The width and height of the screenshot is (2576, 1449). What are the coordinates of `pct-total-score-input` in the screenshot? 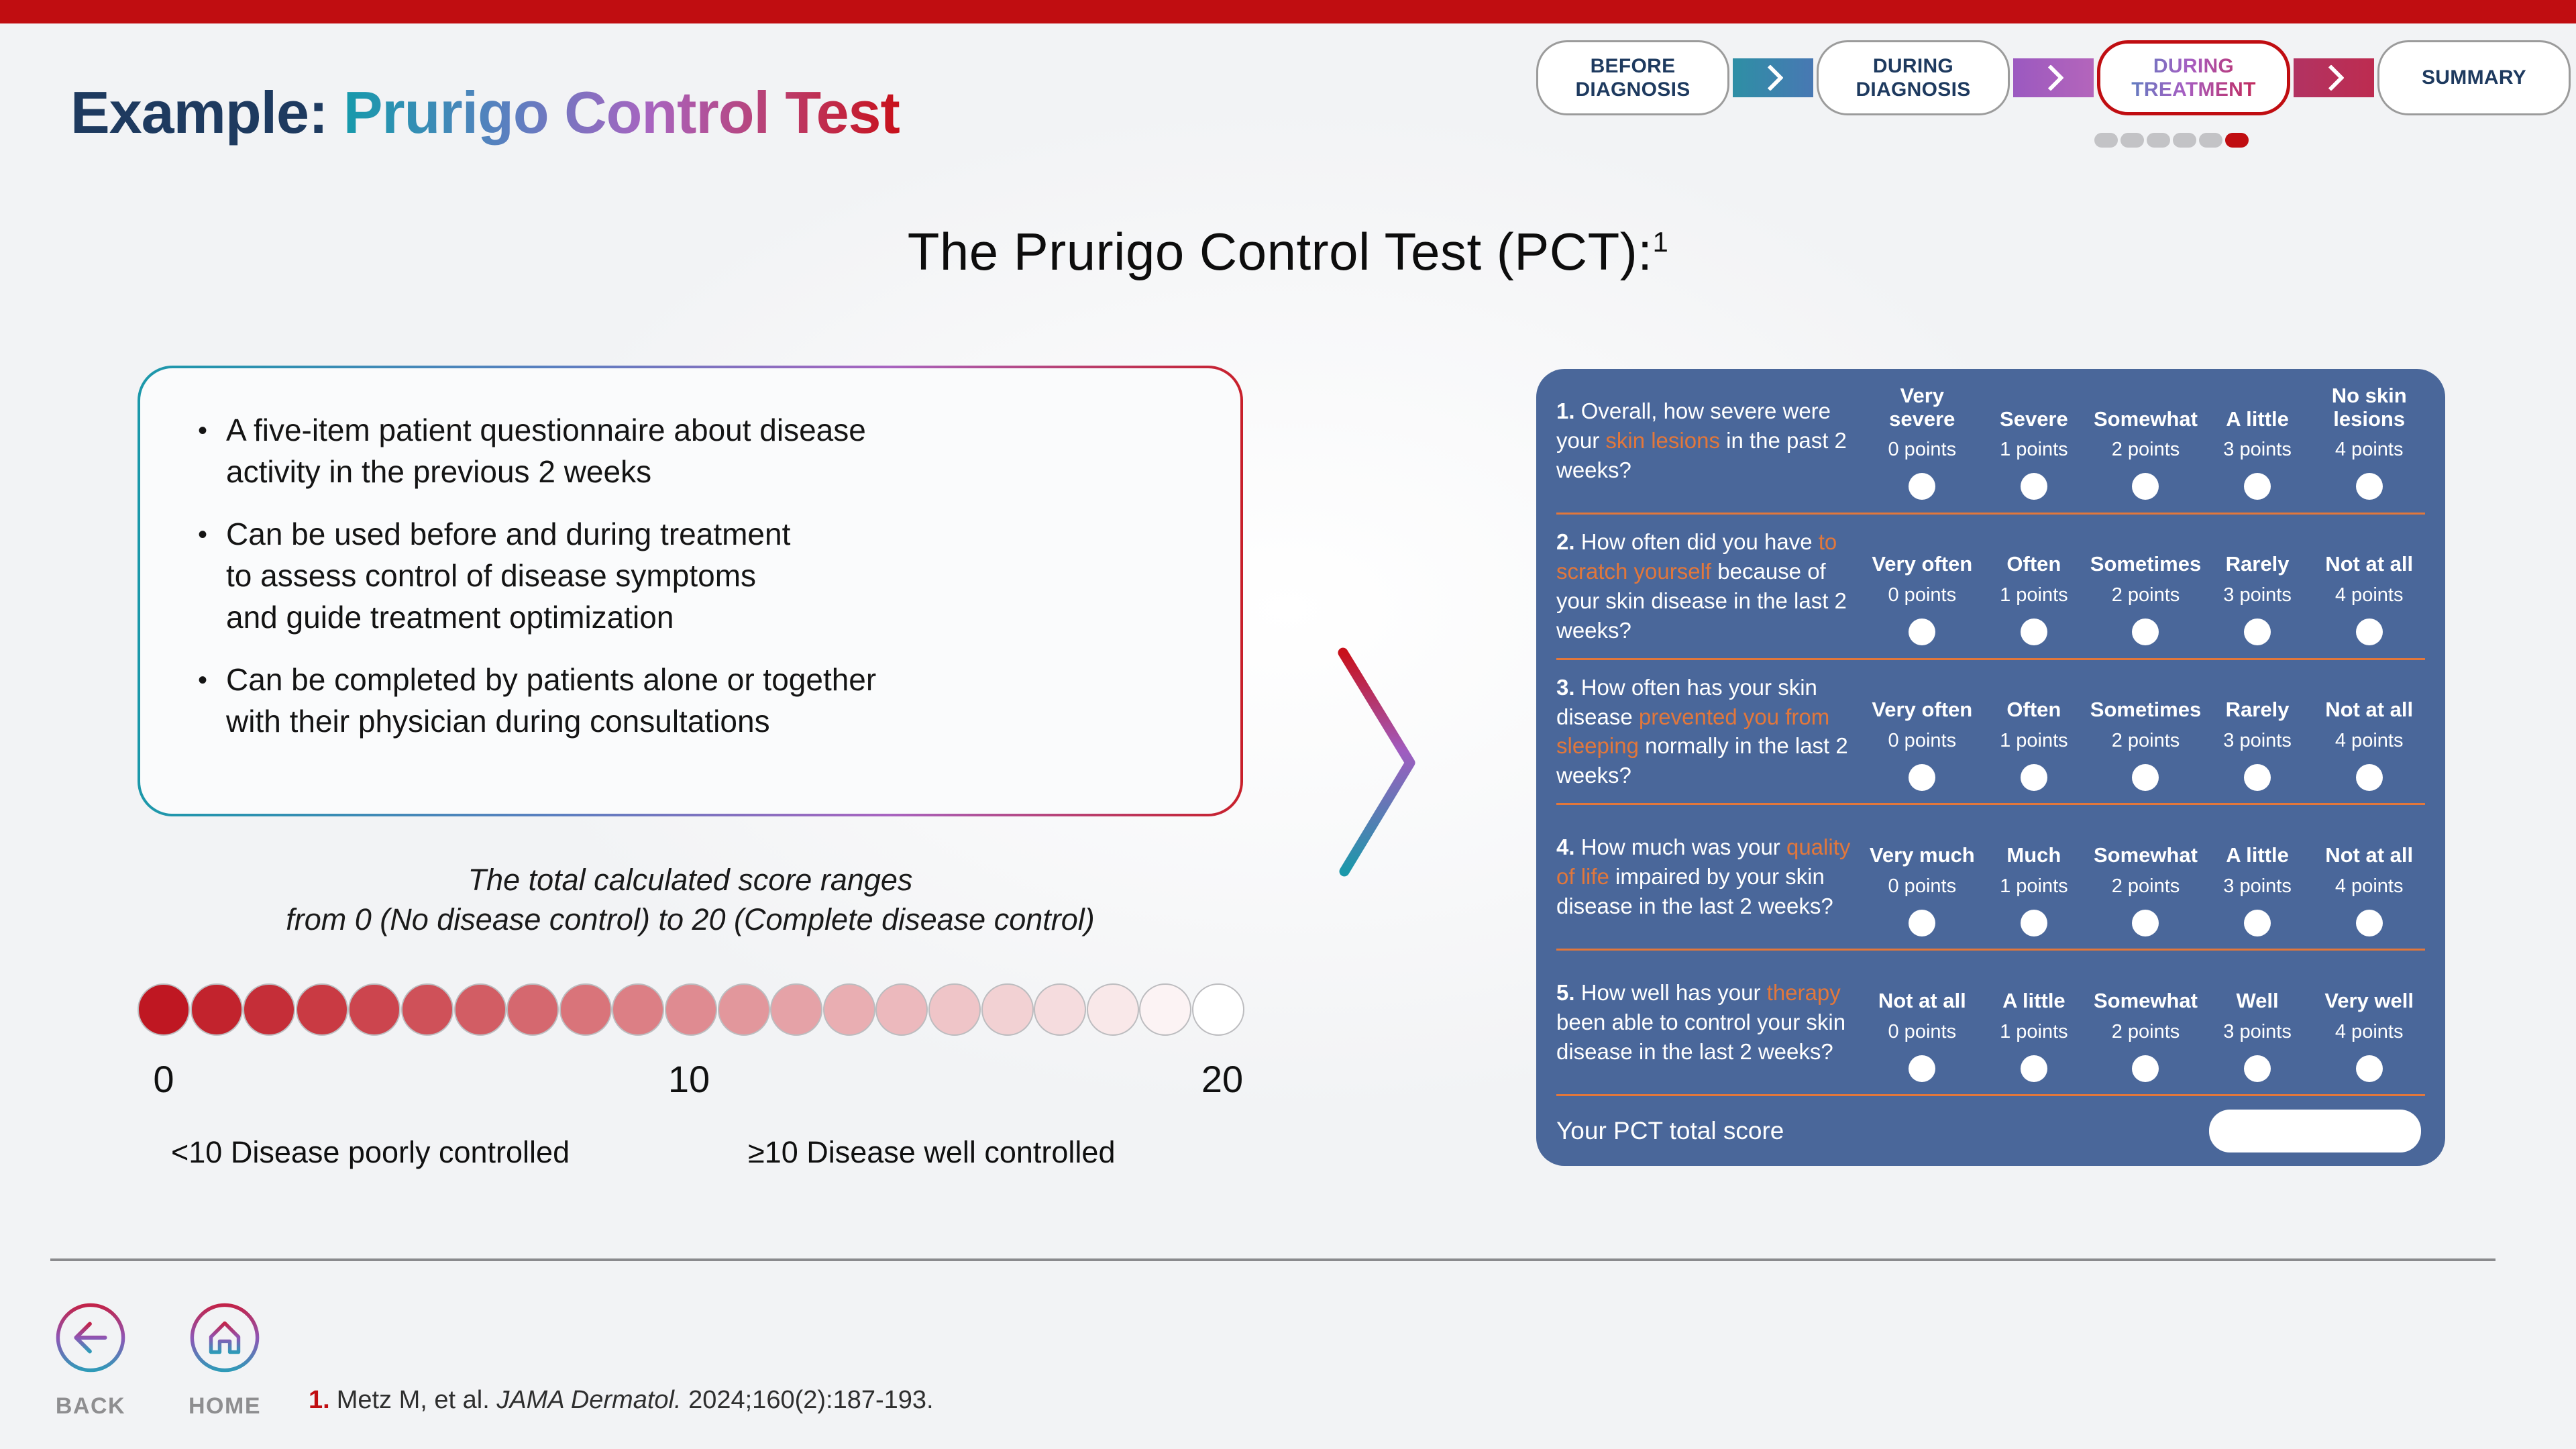 It's located at (2315, 1130).